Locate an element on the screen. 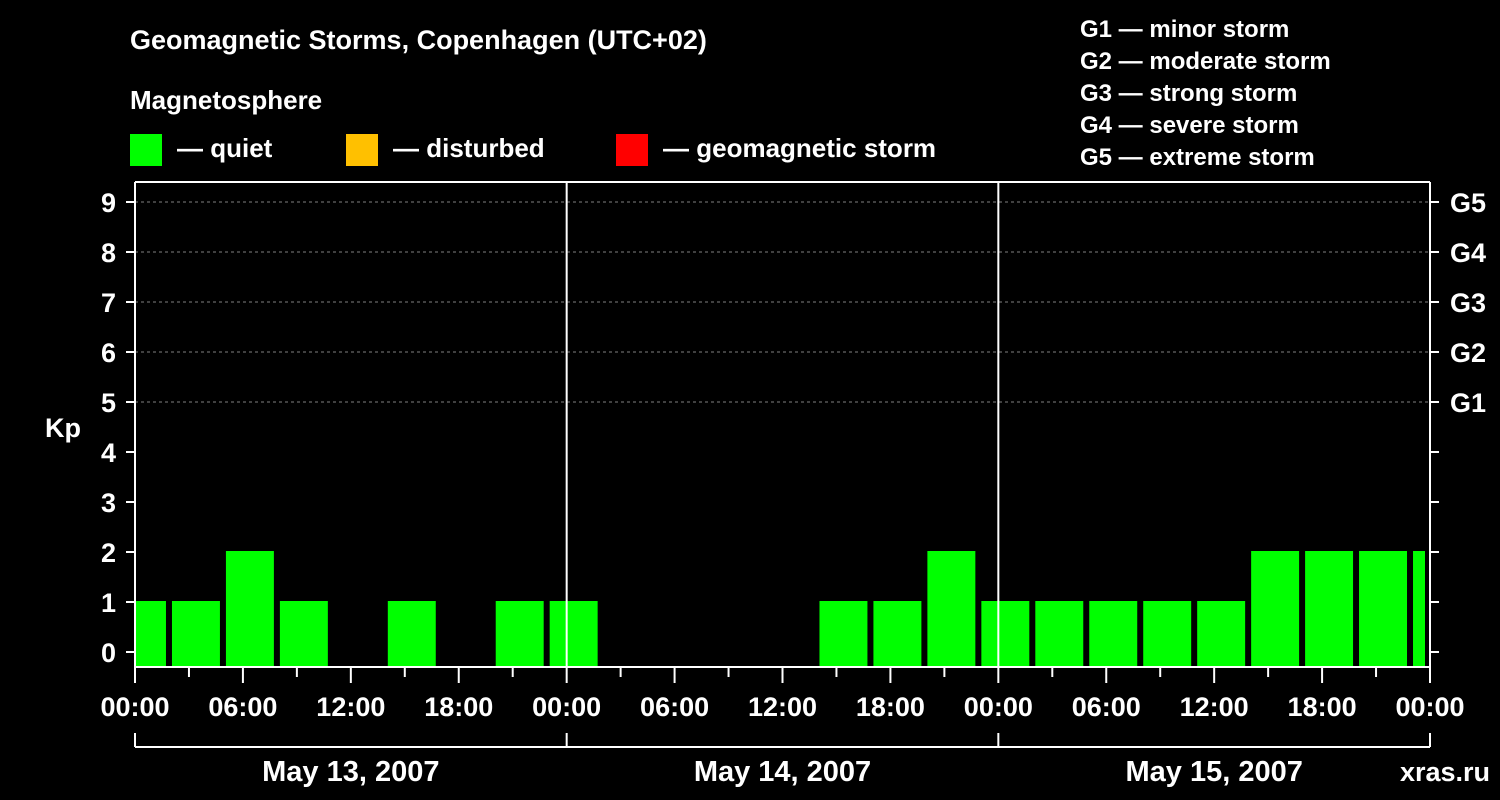 This screenshot has width=1500, height=800. x-tick-label-8: 00:00 is located at coordinates (998, 707).